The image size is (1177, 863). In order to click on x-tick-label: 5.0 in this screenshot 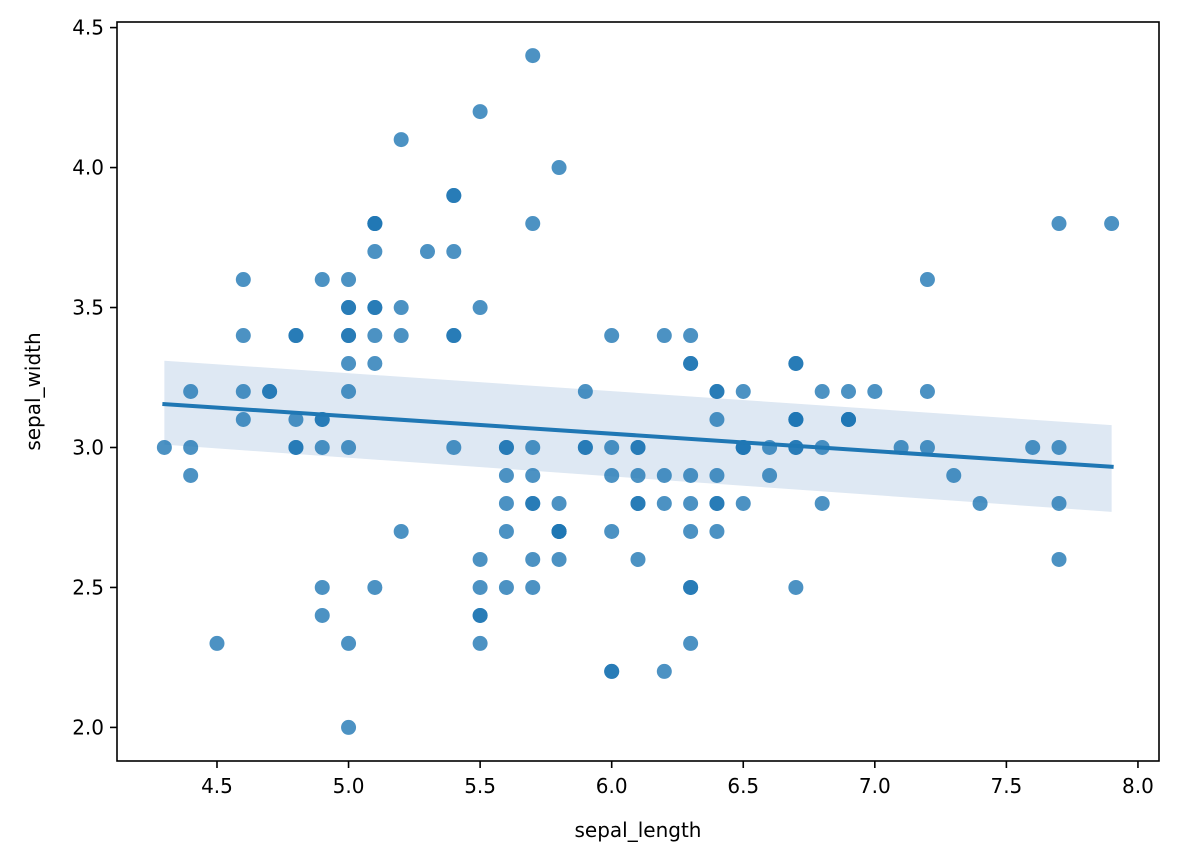, I will do `click(349, 786)`.